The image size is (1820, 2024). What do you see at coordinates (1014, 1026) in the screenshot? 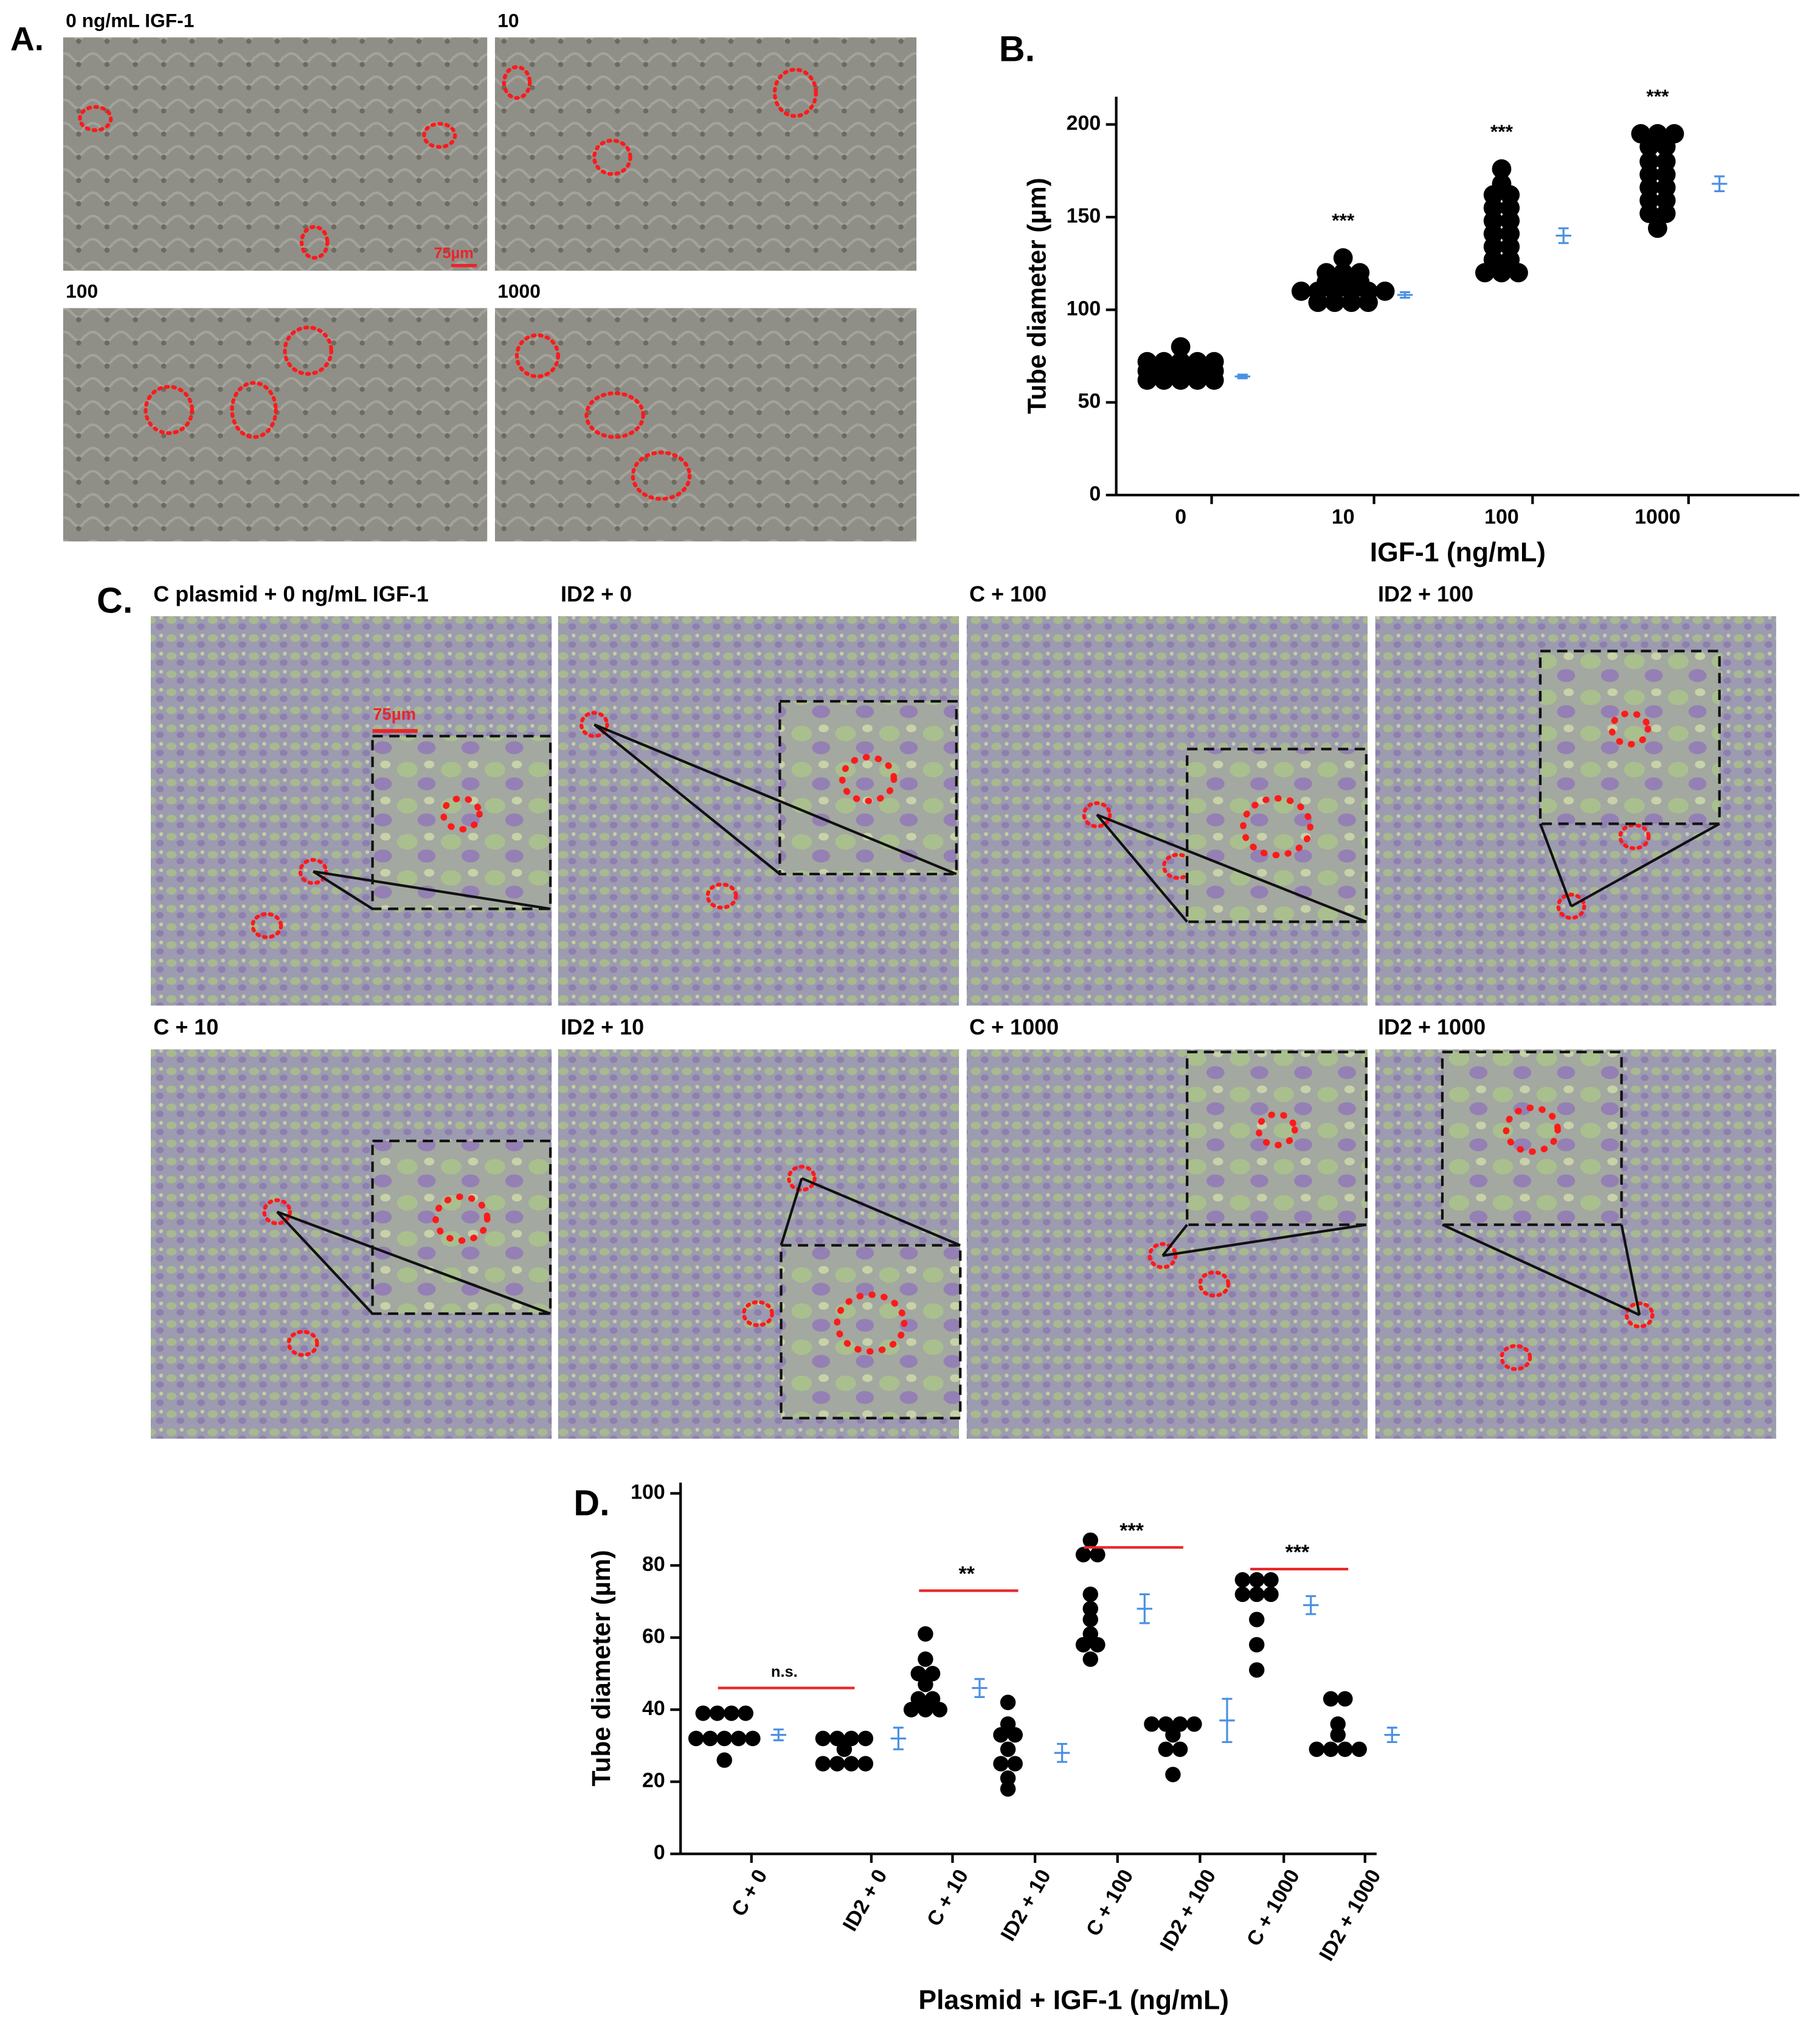
I see `image-title: C + 1000` at bounding box center [1014, 1026].